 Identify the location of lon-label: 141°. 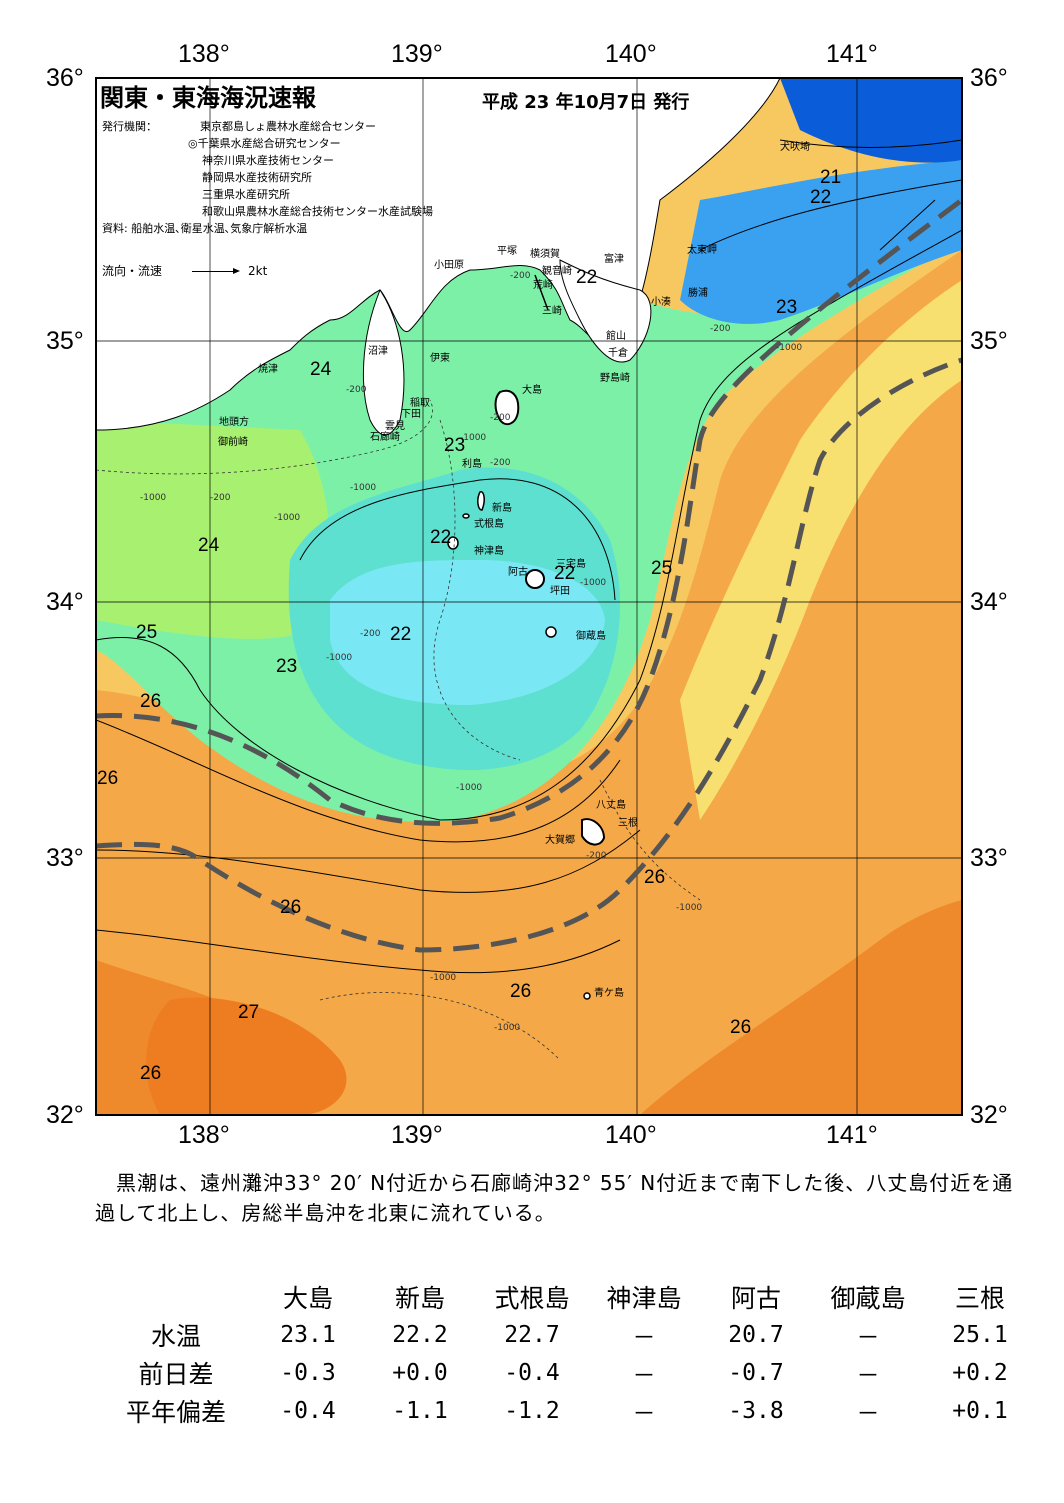
(852, 54).